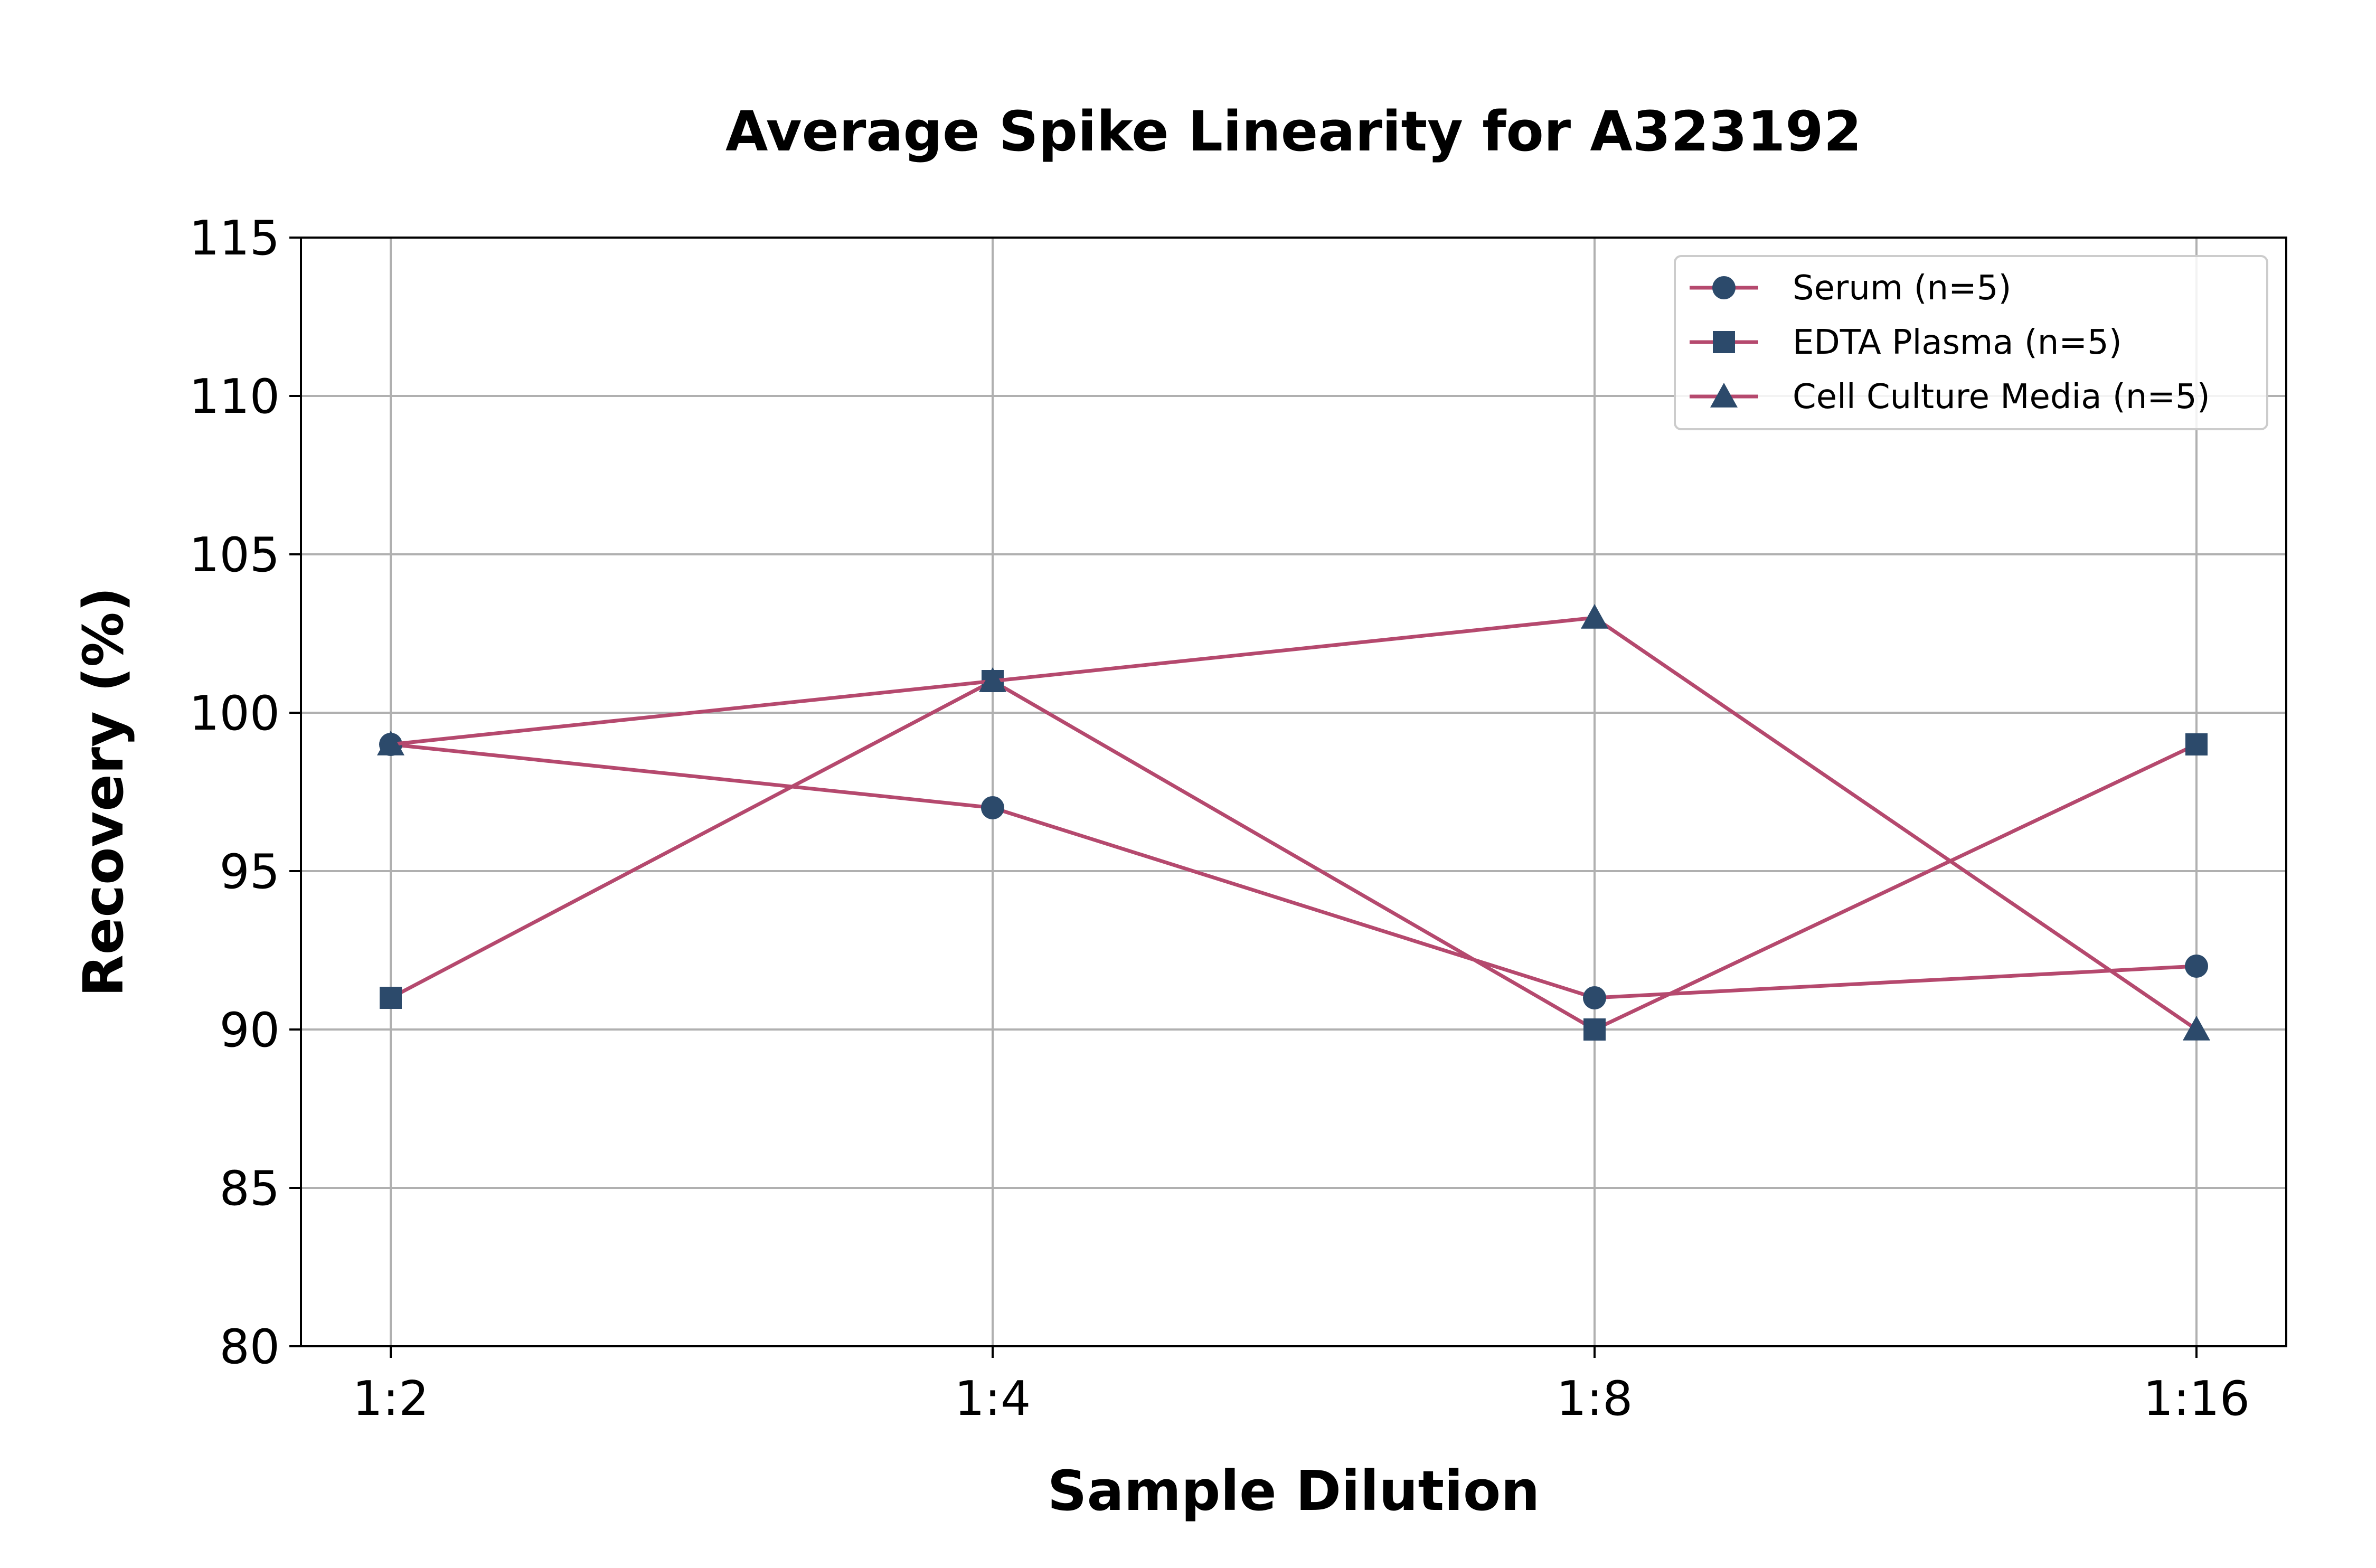 This screenshot has width=2376, height=1568. I want to click on x-axis-label: Sample Dilution, so click(1294, 1491).